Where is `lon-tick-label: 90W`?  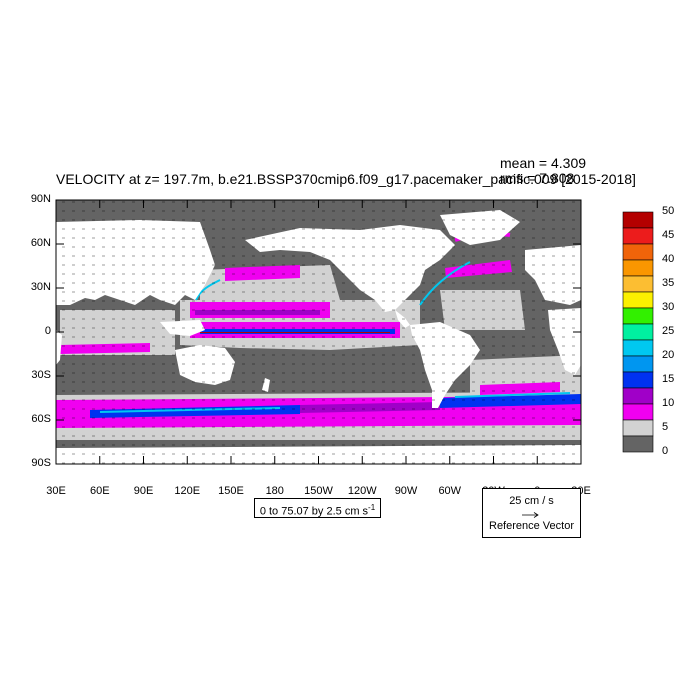
lon-tick-label: 90W is located at coordinates (406, 491).